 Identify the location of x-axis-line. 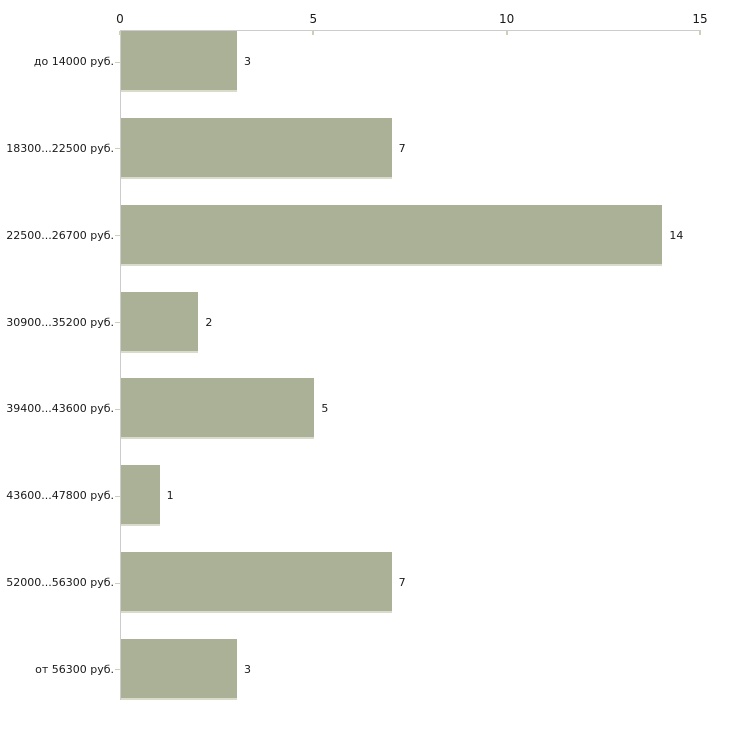
(410, 30).